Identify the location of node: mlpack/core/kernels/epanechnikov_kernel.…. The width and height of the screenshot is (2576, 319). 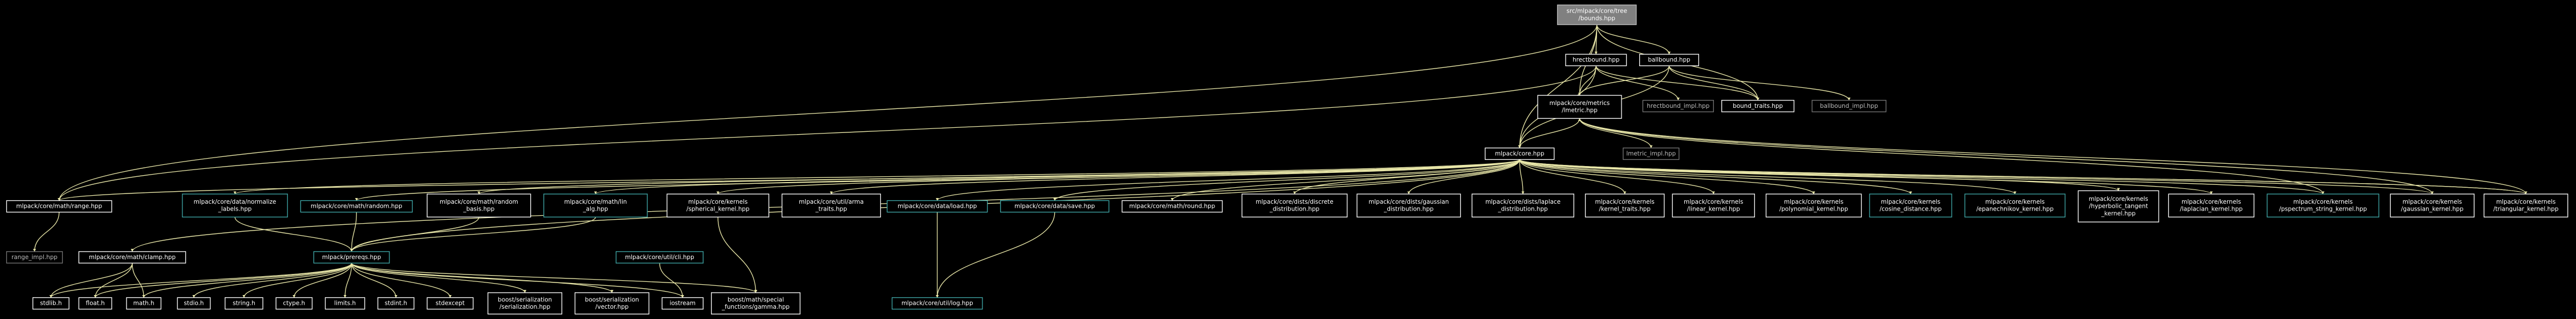
(2015, 205).